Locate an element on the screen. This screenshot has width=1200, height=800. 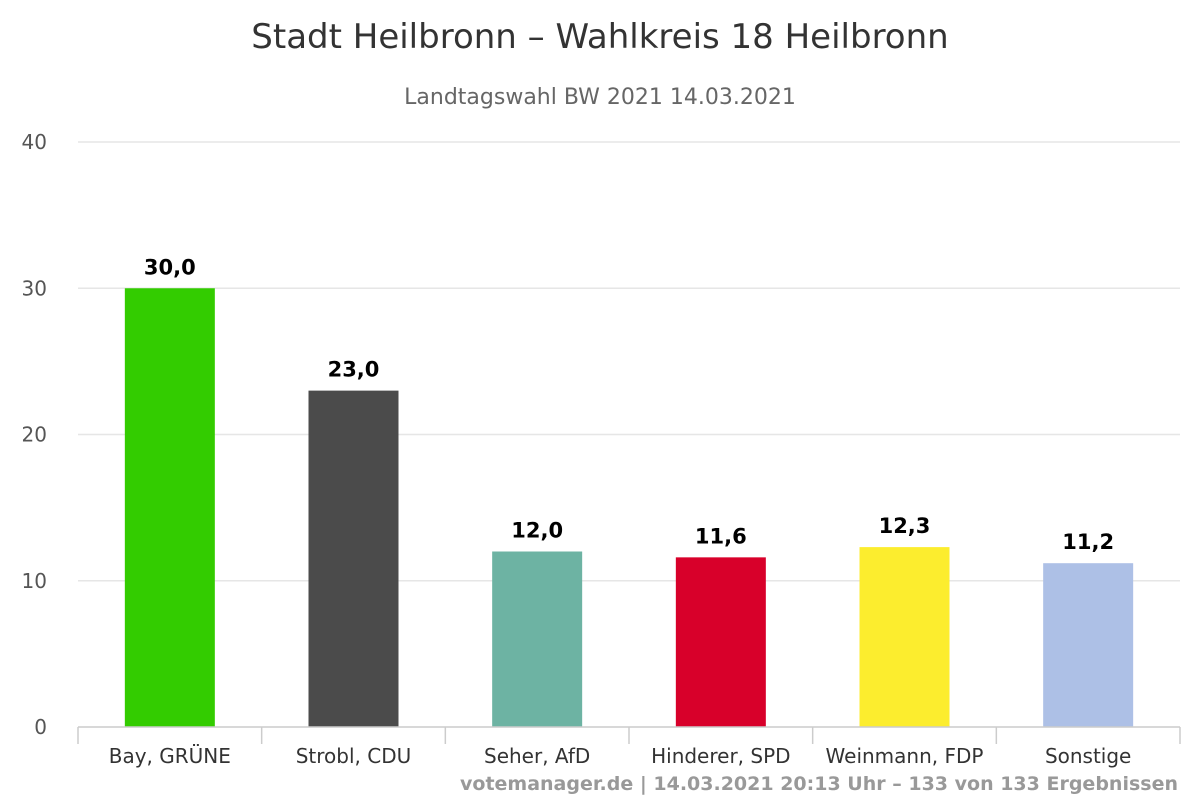
x-tick-label: Weinmann, FDP is located at coordinates (905, 756).